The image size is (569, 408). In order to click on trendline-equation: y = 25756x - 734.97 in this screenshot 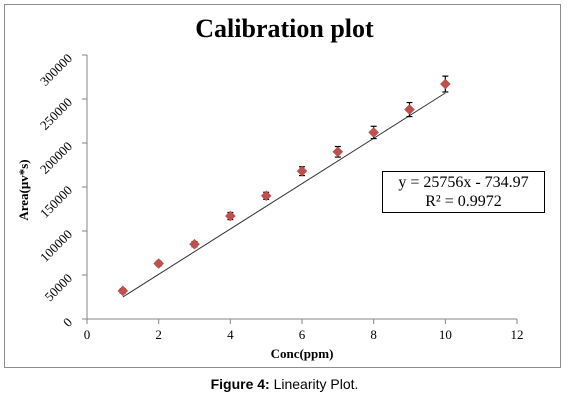, I will do `click(463, 182)`.